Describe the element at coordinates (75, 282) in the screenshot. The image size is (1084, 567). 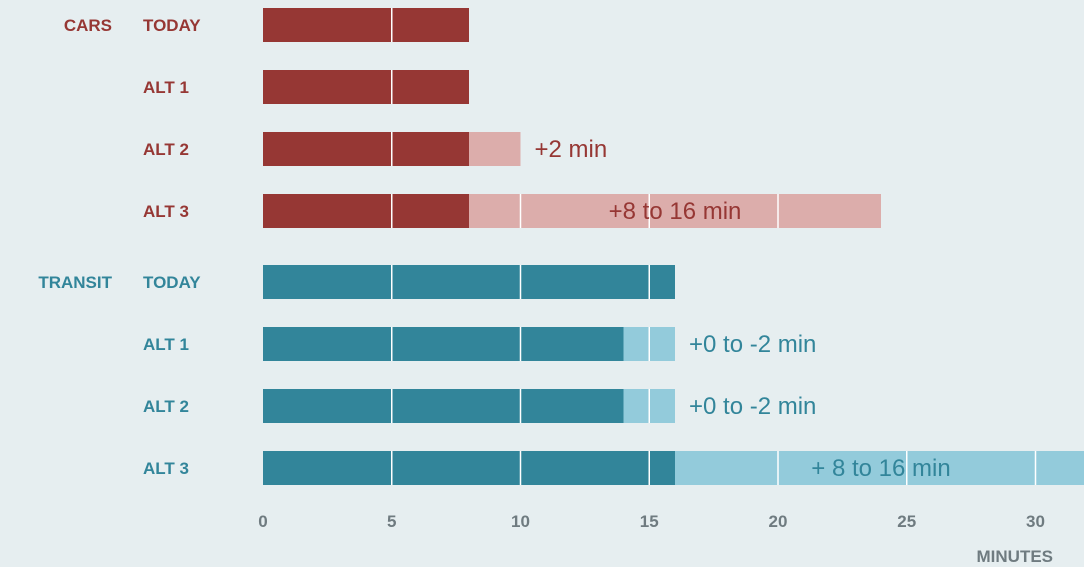
I see `group-label-transit: TRANSIT` at that location.